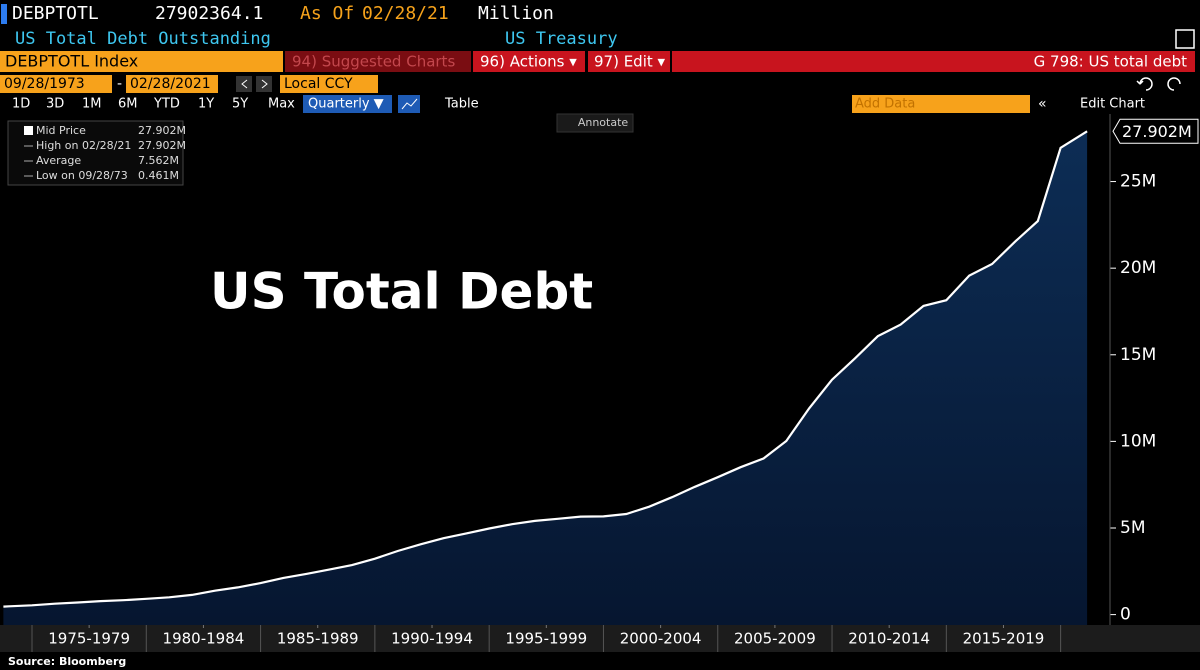 The image size is (1200, 670). What do you see at coordinates (318, 84) in the screenshot?
I see `currency: Local CCY` at bounding box center [318, 84].